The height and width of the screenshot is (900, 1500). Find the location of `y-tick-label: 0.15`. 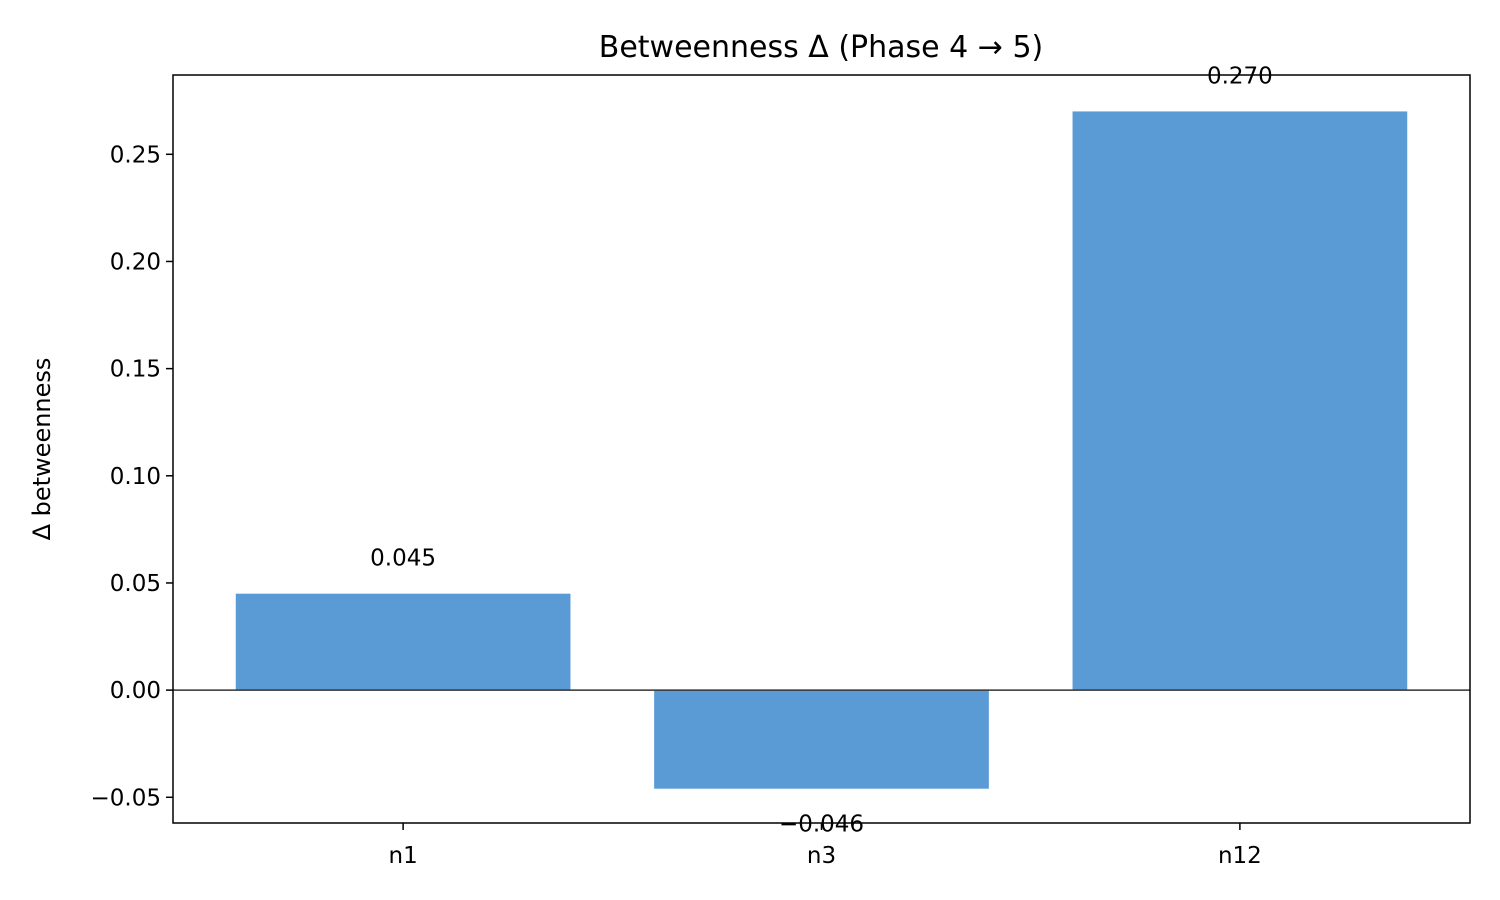

y-tick-label: 0.15 is located at coordinates (135, 370).